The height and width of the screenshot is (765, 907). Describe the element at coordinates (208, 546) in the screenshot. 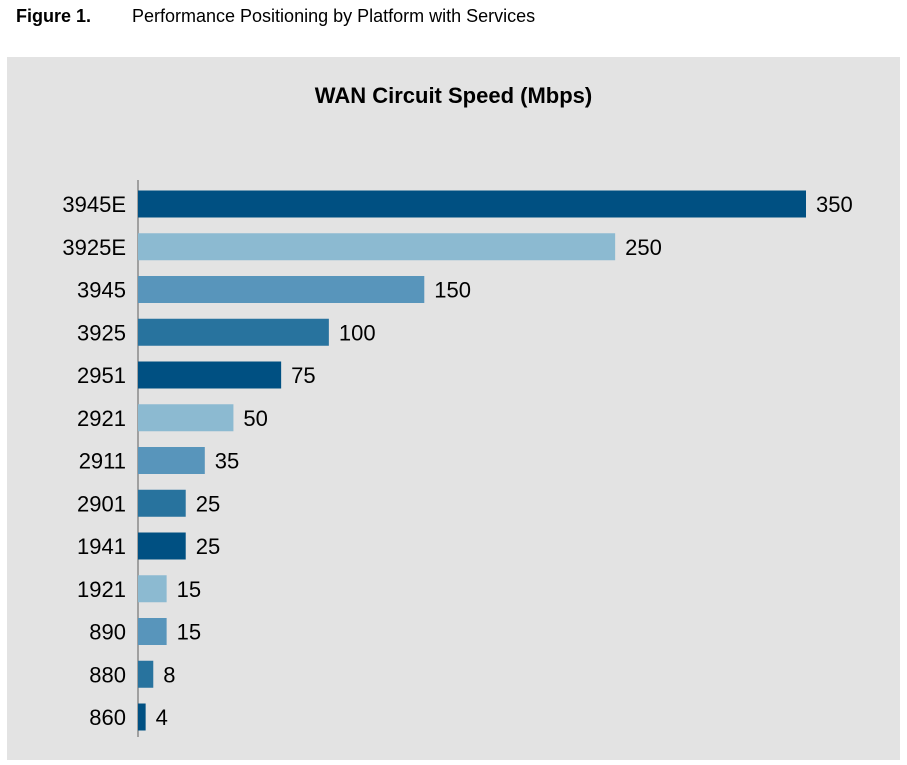

I see `value-label-1941: 25` at that location.